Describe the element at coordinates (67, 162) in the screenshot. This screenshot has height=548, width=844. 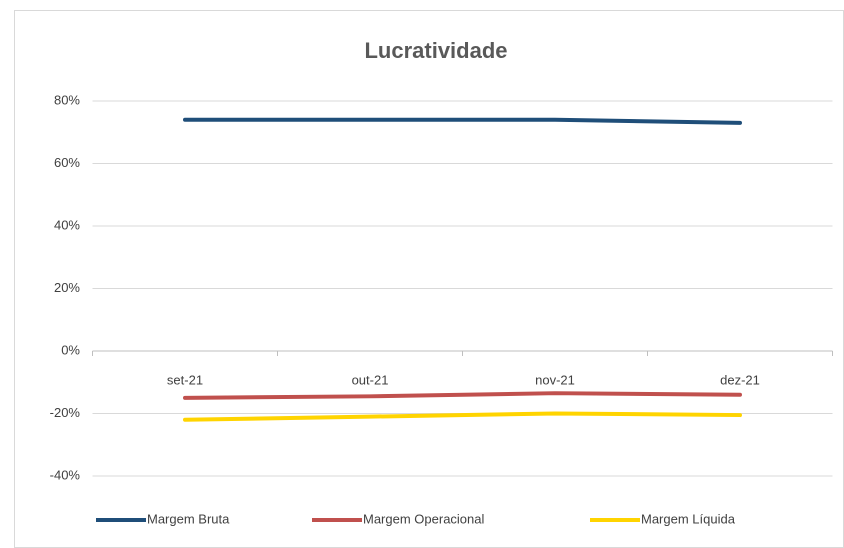
I see `y-tick-label: 60%` at that location.